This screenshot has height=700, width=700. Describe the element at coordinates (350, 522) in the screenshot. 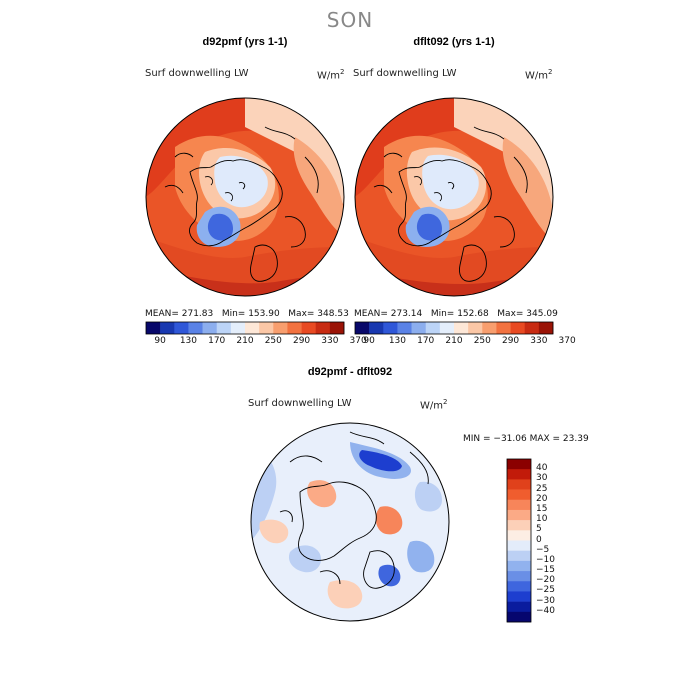

I see `difference-polar-map` at that location.